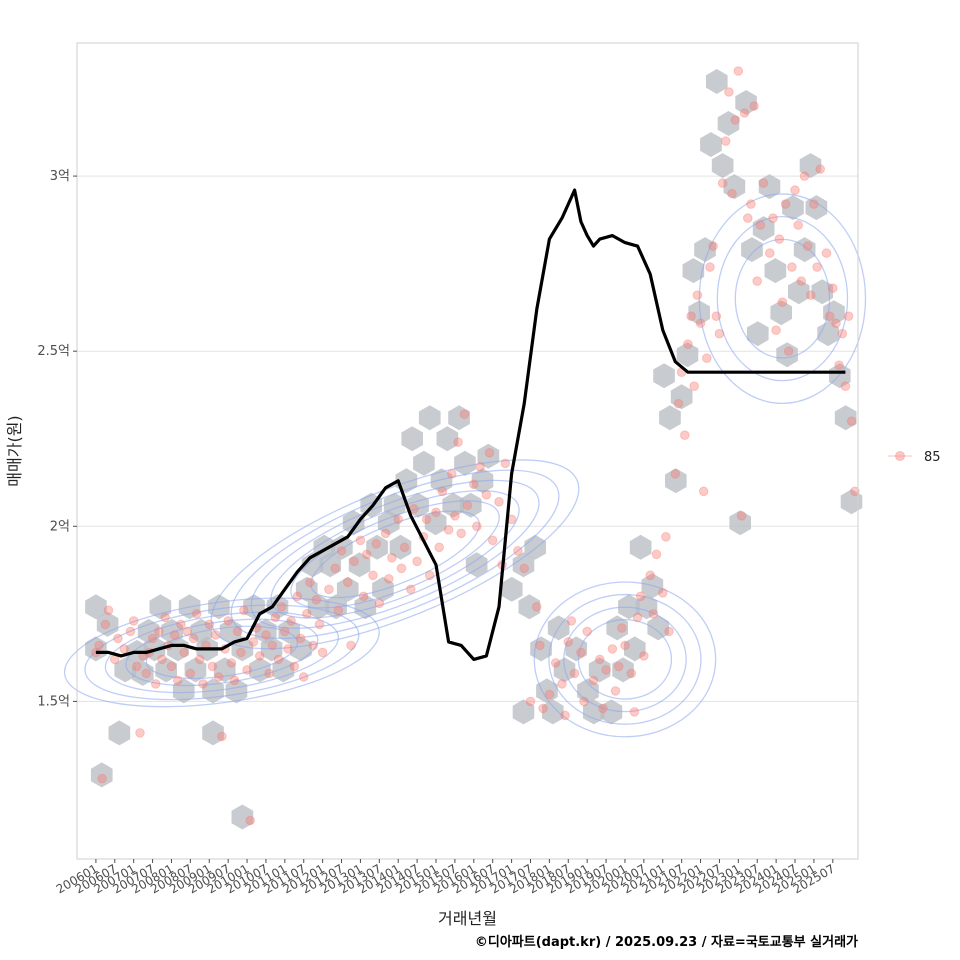 This screenshot has width=960, height=960. I want to click on x-axis-title: 거래년월, so click(467, 918).